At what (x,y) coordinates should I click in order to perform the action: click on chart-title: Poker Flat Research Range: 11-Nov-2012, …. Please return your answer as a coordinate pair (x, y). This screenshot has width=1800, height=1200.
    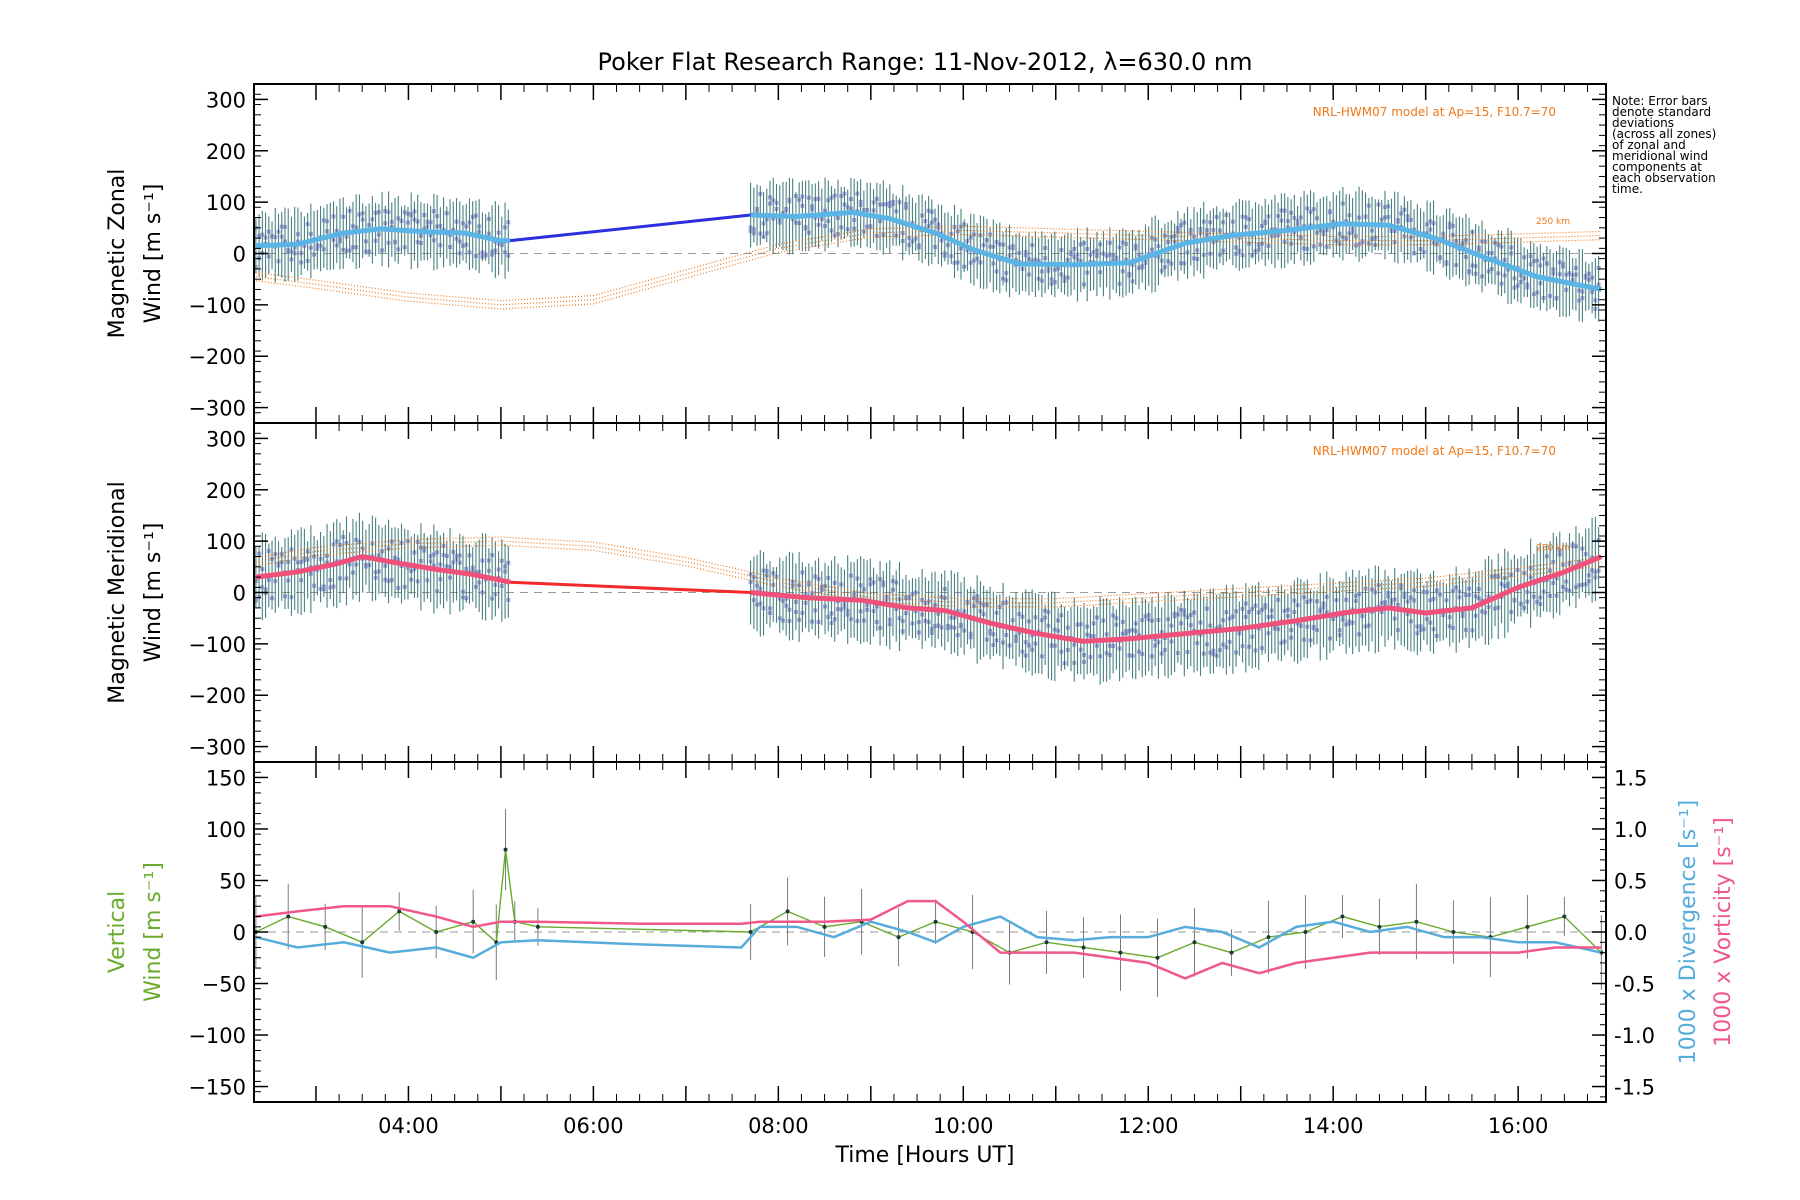
    Looking at the image, I should click on (925, 62).